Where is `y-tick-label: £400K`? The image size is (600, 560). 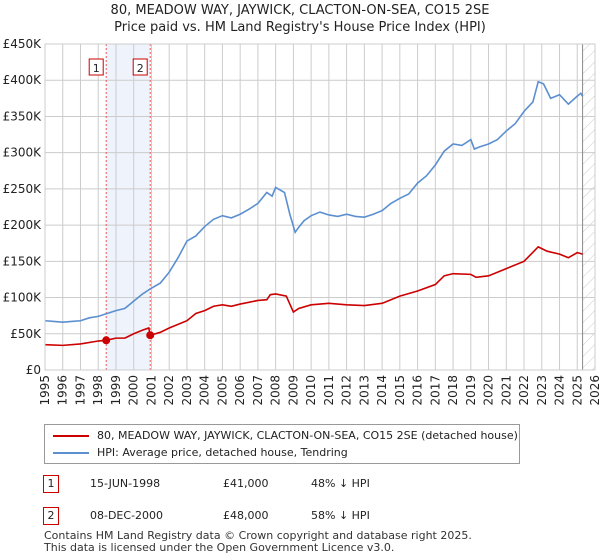
y-tick-label: £400K is located at coordinates (23, 80).